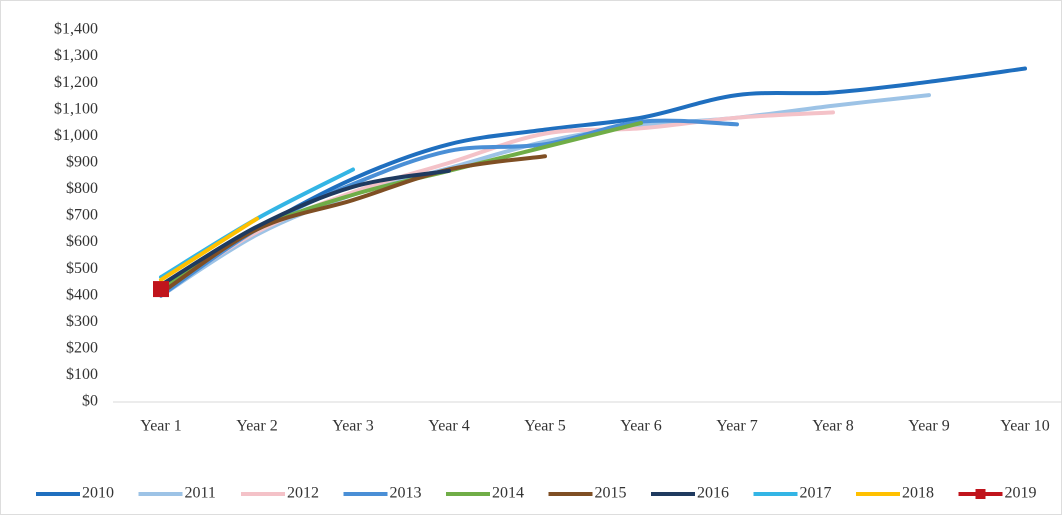 Image resolution: width=1062 pixels, height=515 pixels. Describe the element at coordinates (352, 426) in the screenshot. I see `x-tick-label: Year 3` at that location.